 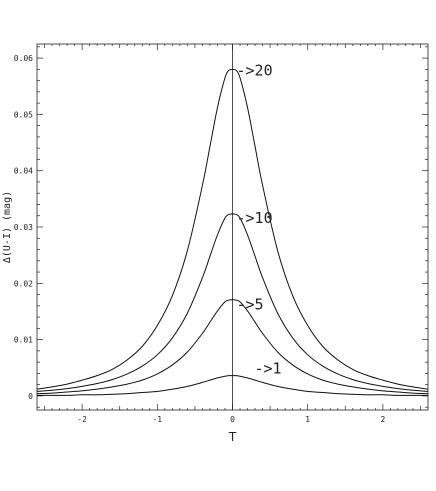 I want to click on x-tick-label: 2, so click(x=382, y=419).